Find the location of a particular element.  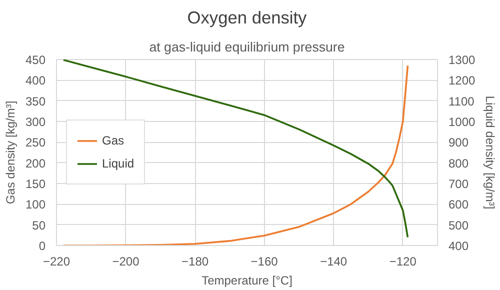

legend-label: Gas is located at coordinates (113, 141).